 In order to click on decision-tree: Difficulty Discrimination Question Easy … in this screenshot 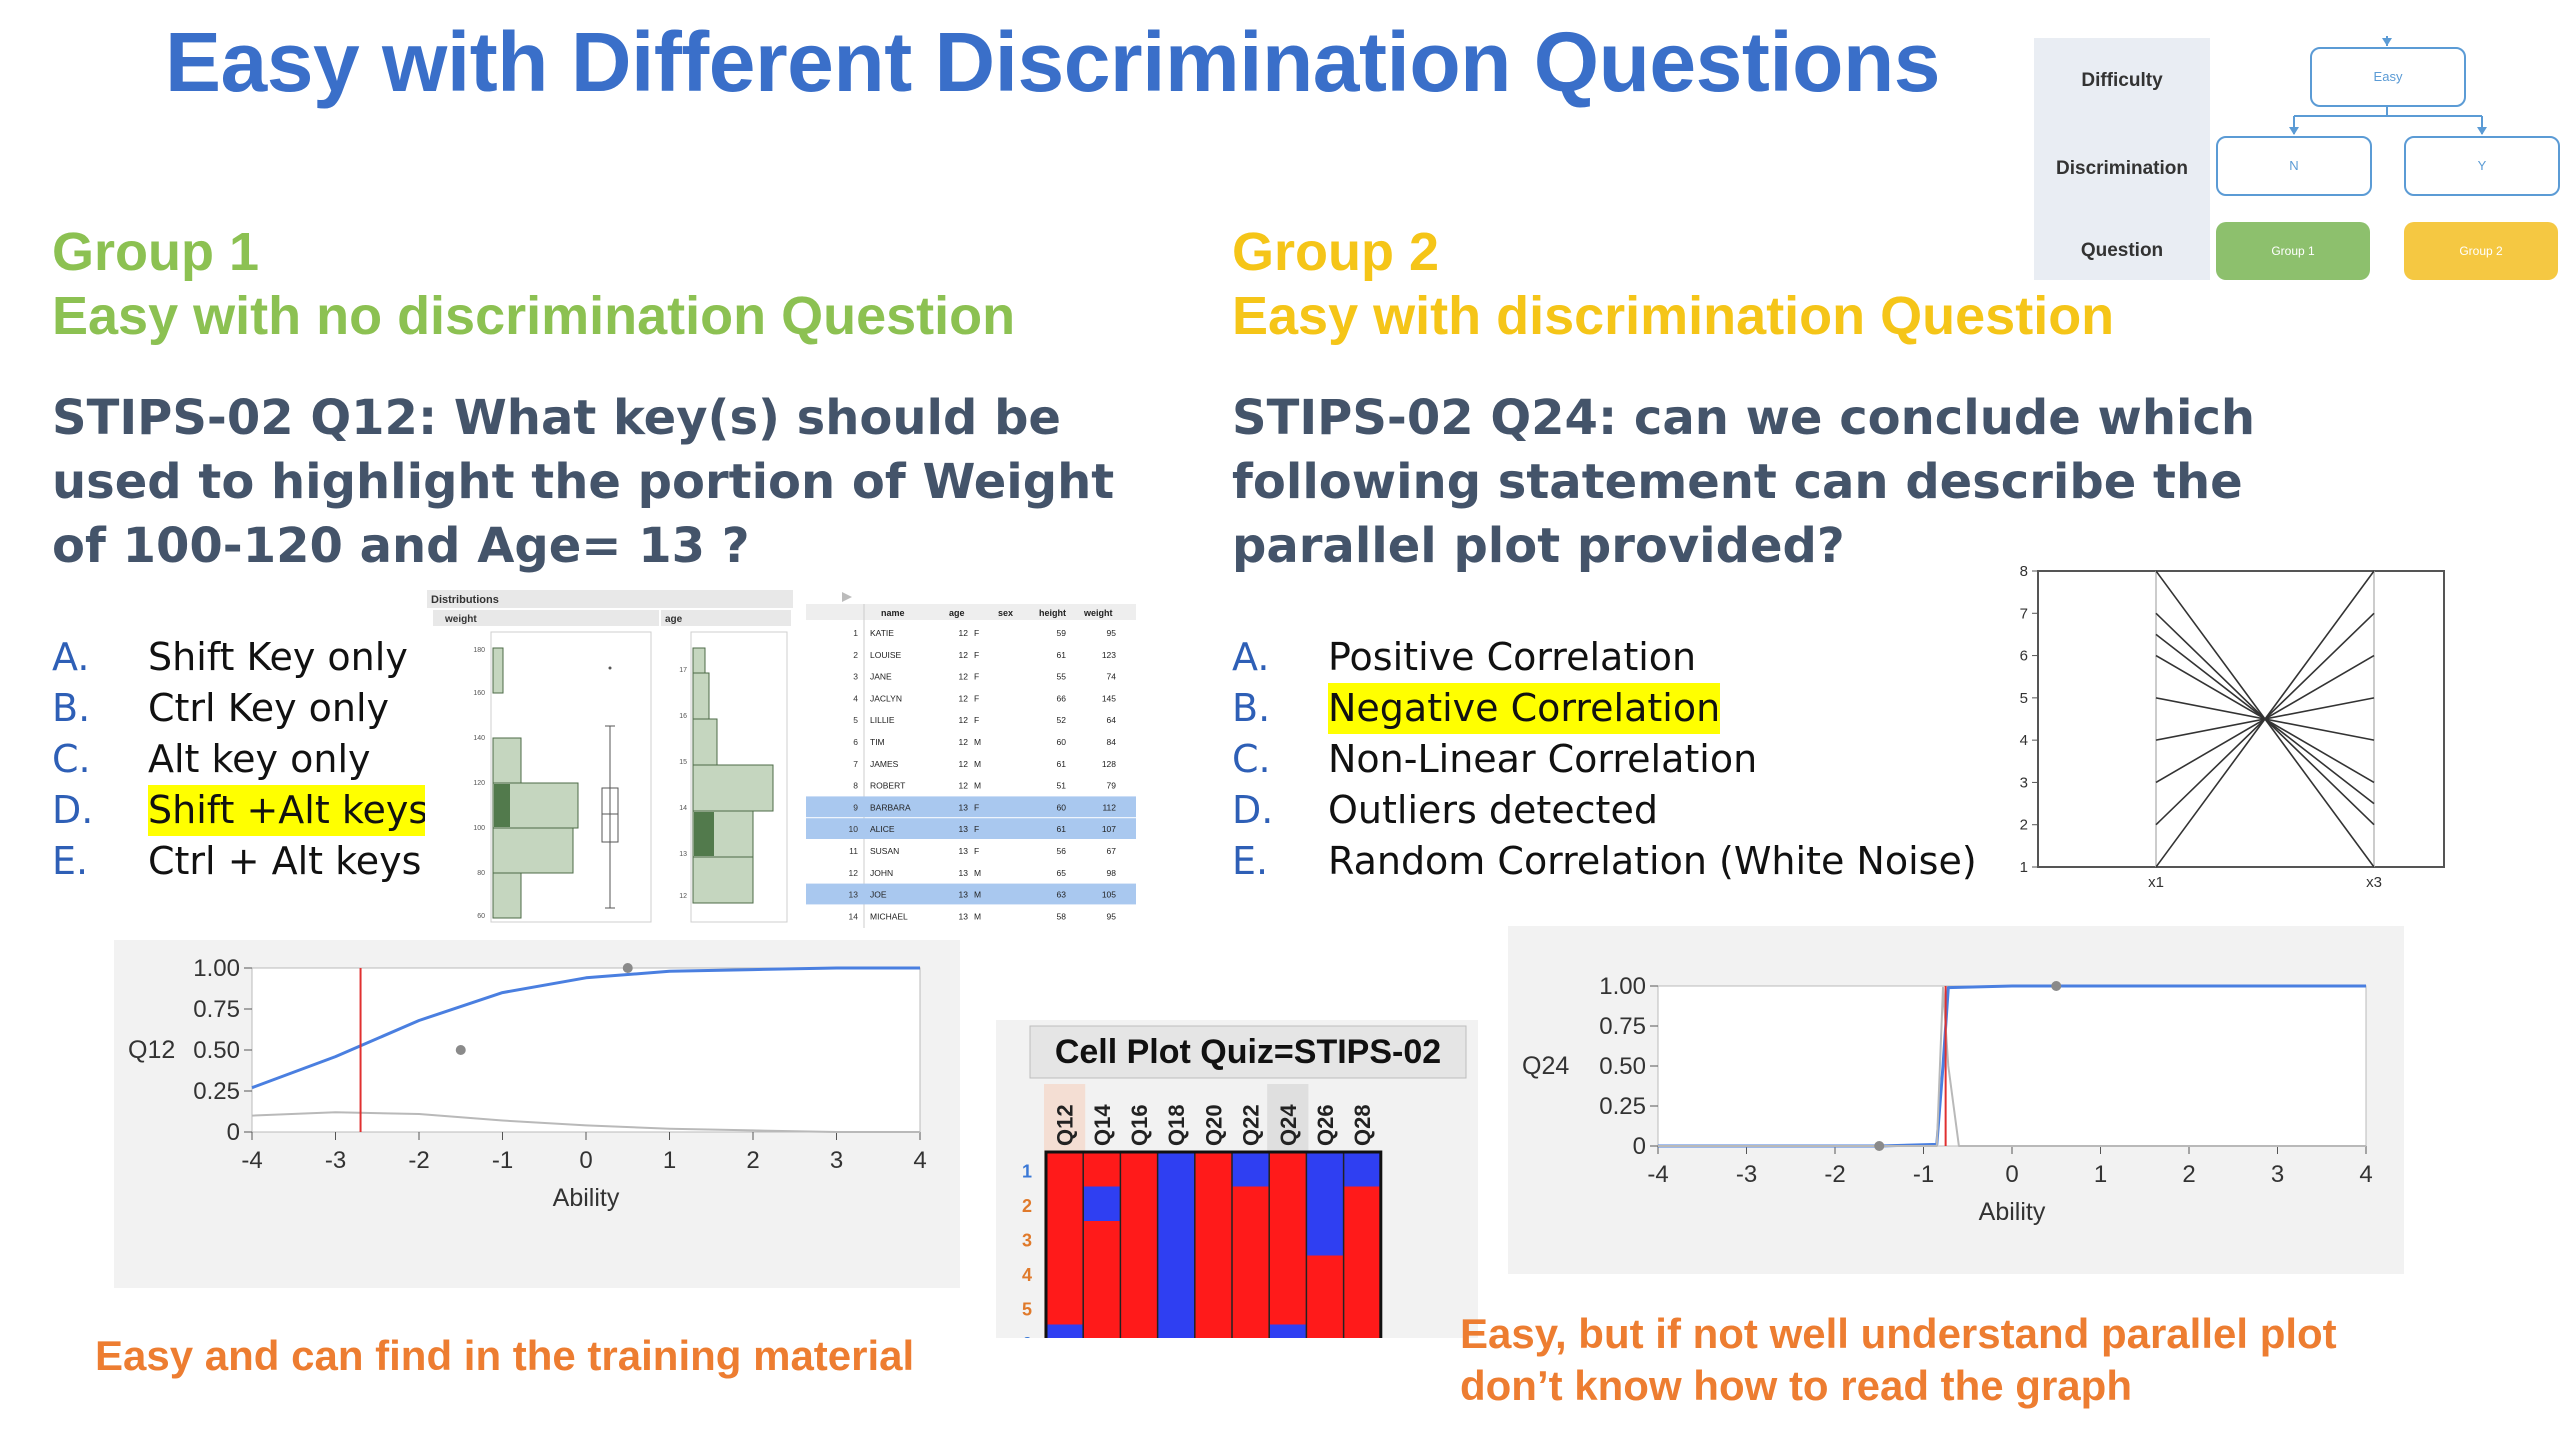, I will do `click(2295, 160)`.